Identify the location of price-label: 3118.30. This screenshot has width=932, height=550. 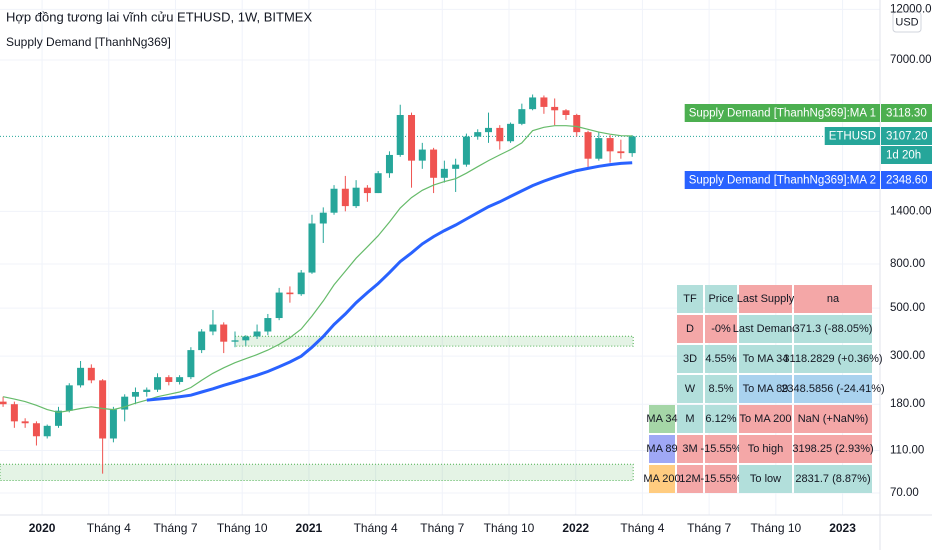
(906, 114).